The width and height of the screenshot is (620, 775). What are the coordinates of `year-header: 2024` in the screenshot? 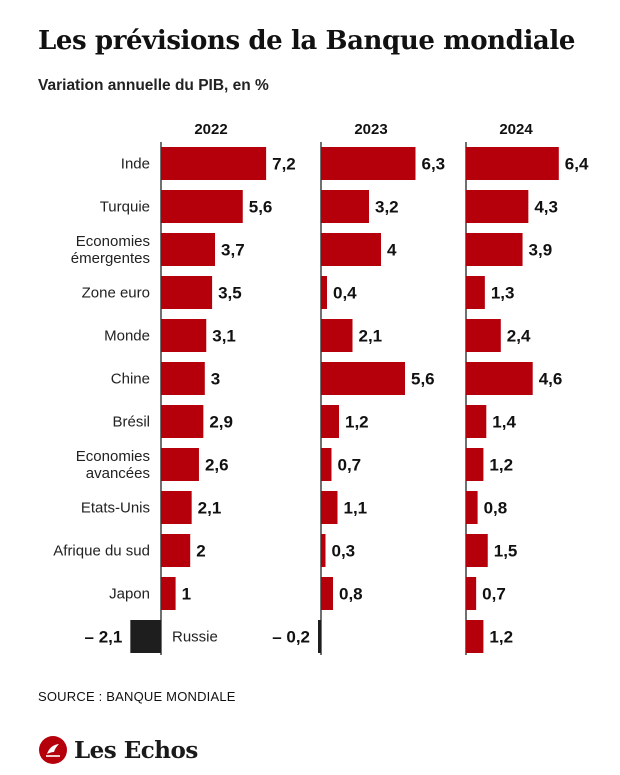 It's located at (516, 129).